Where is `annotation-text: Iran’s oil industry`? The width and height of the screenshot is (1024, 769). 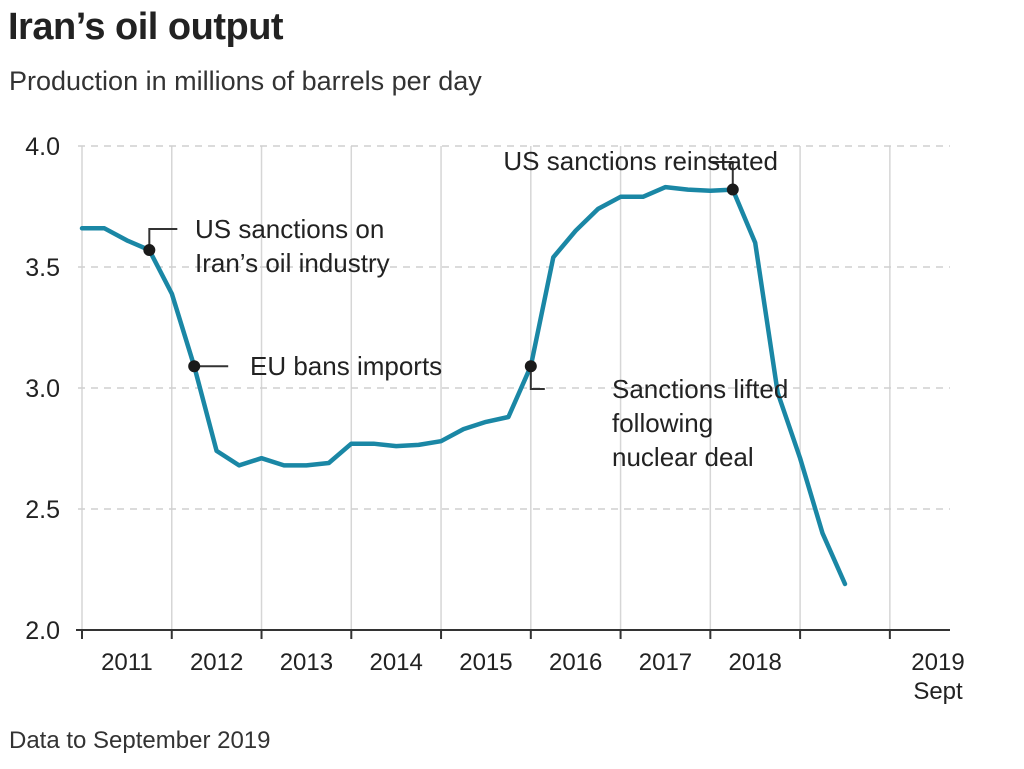 annotation-text: Iran’s oil industry is located at coordinates (292, 263).